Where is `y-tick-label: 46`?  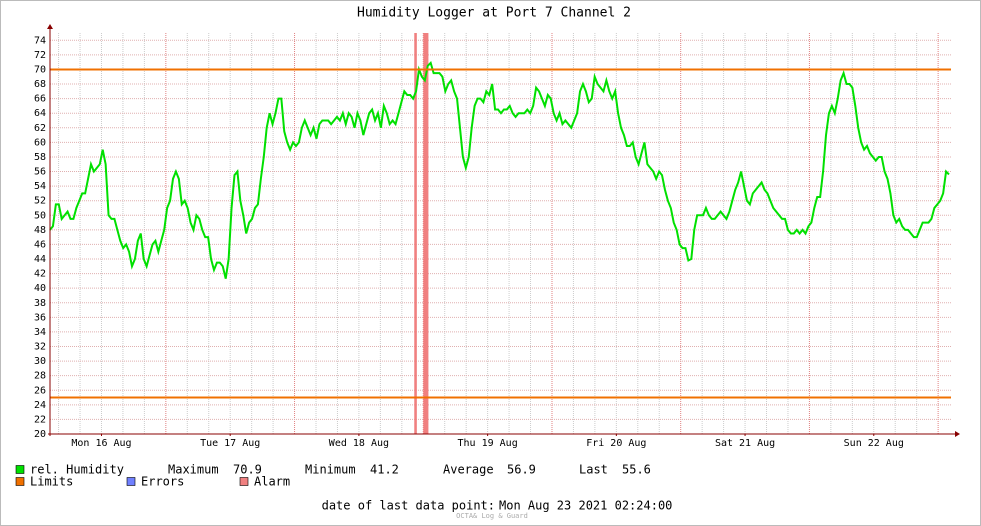
y-tick-label: 46 is located at coordinates (40, 244).